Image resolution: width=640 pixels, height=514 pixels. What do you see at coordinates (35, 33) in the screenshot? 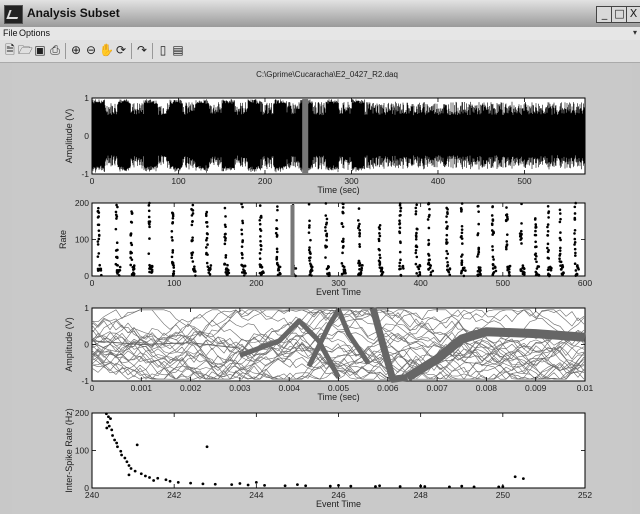
I see `menu-options: Options` at bounding box center [35, 33].